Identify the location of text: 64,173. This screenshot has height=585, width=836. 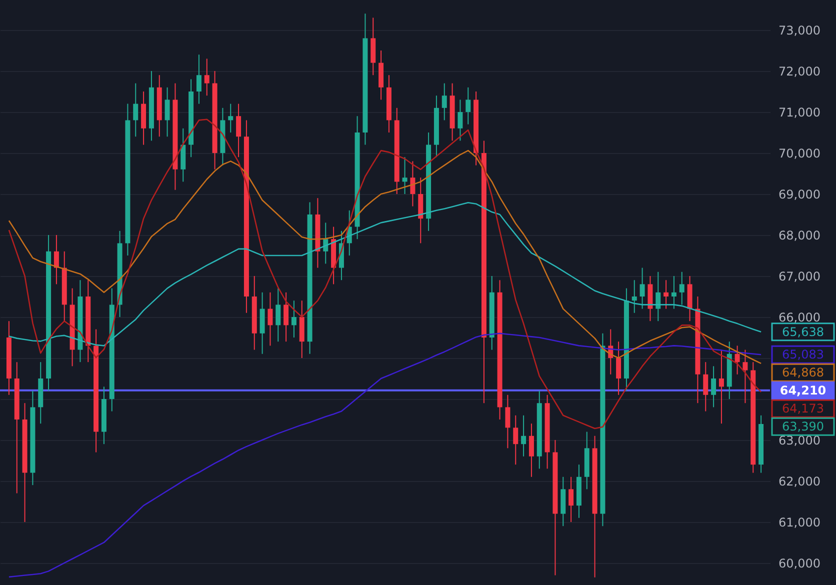
(803, 409).